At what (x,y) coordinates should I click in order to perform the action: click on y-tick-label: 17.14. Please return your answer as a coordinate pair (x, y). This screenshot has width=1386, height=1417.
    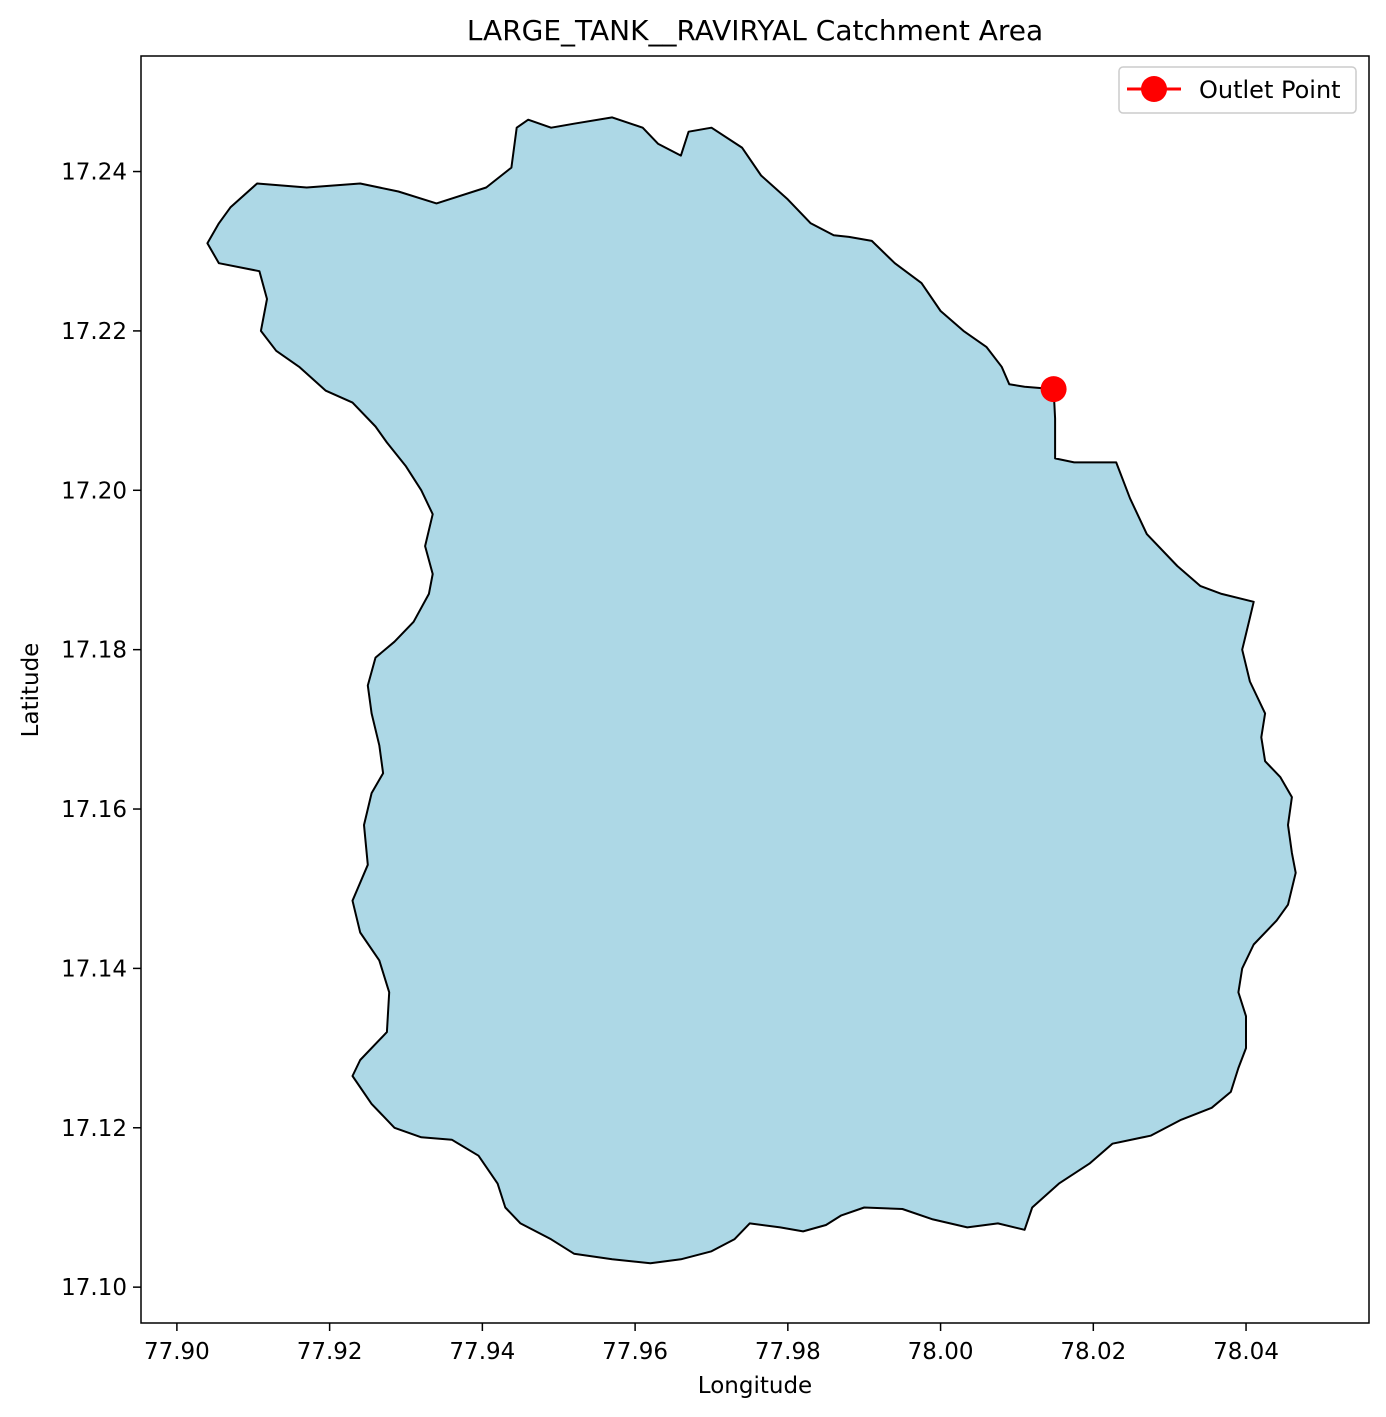
    Looking at the image, I should click on (94, 969).